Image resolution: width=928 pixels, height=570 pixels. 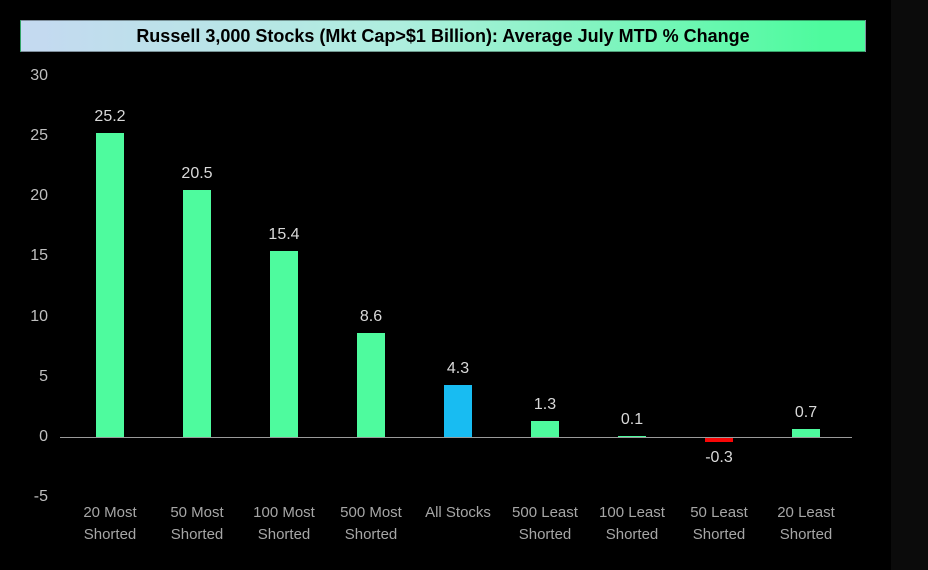 I want to click on bar-all-stocks, so click(x=458, y=411).